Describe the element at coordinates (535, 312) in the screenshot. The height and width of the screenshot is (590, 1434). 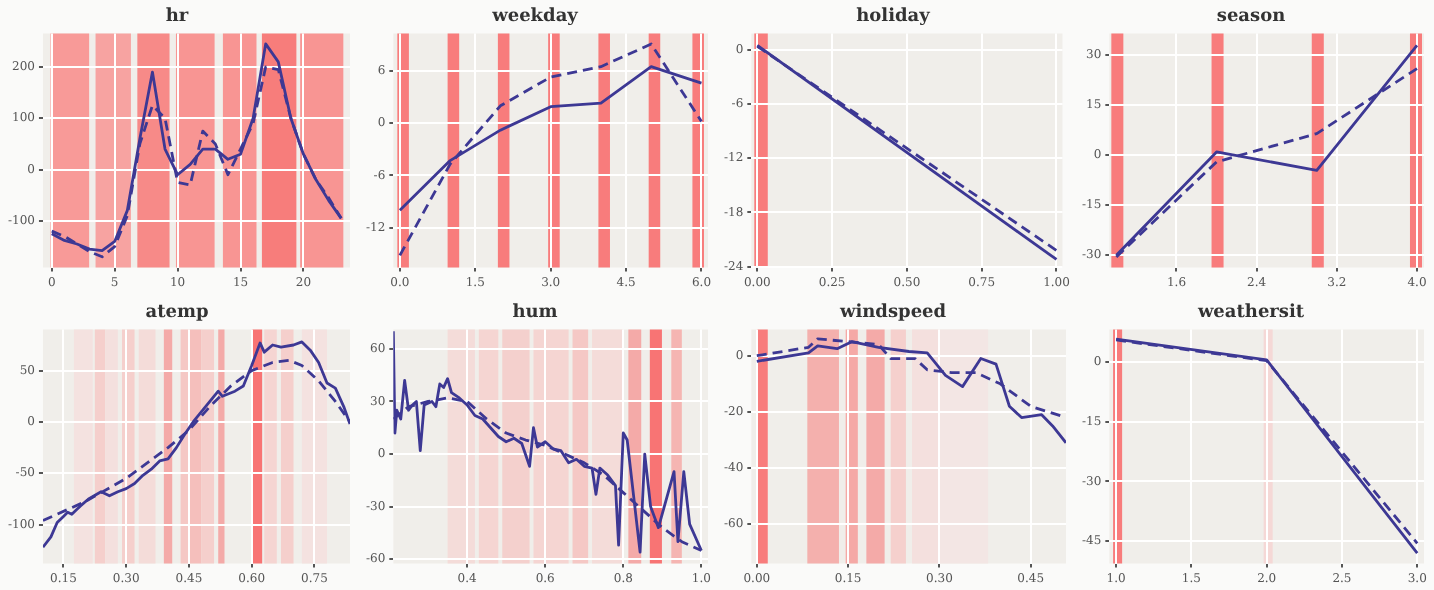
I see `chart-title: hum` at that location.